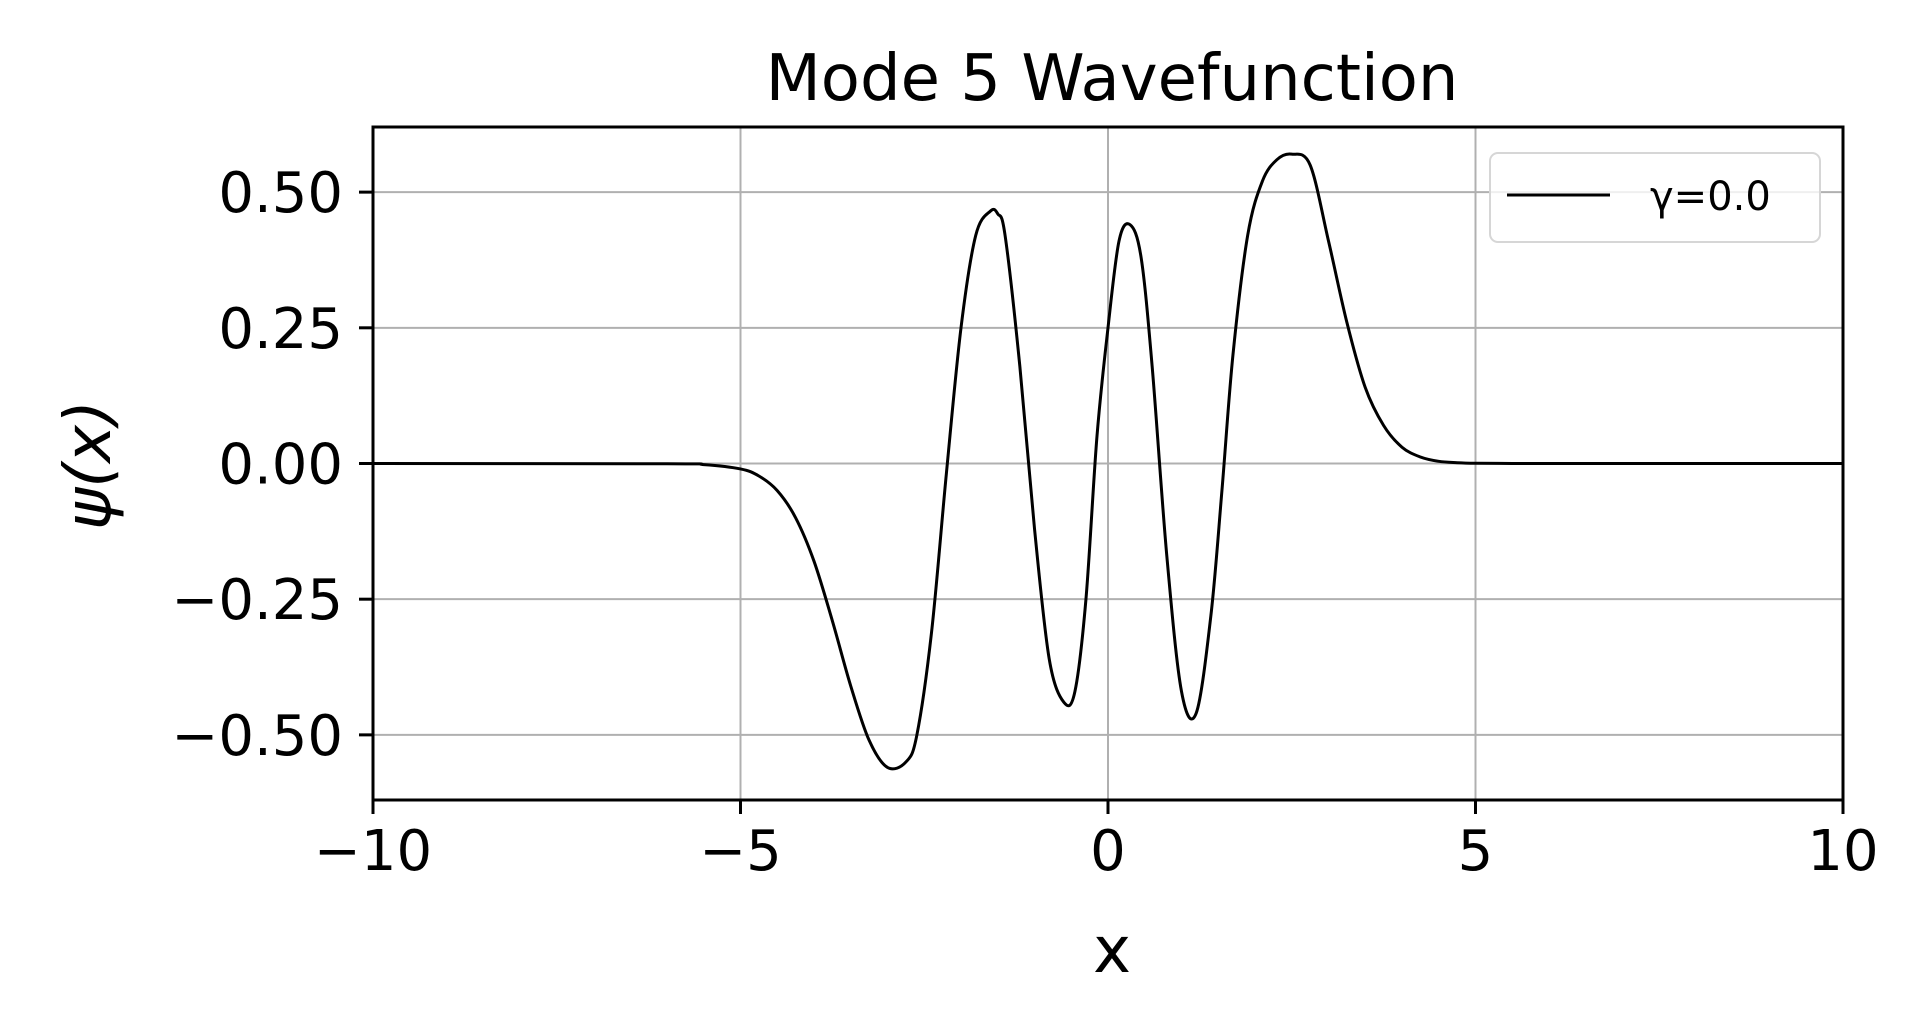 The image size is (1924, 1027). I want to click on x-tick-label: −10, so click(373, 851).